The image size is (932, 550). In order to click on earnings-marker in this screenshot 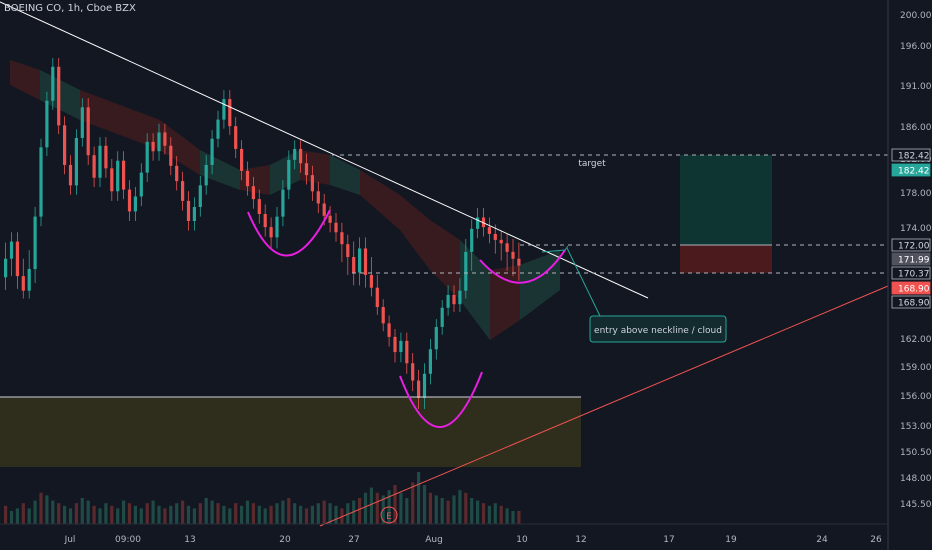, I will do `click(389, 515)`.